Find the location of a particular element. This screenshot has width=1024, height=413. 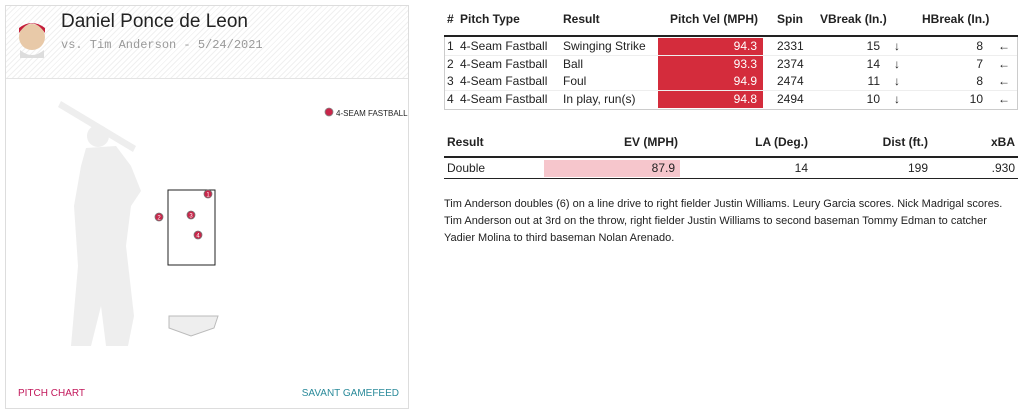

vbreak: 10 is located at coordinates (873, 98).